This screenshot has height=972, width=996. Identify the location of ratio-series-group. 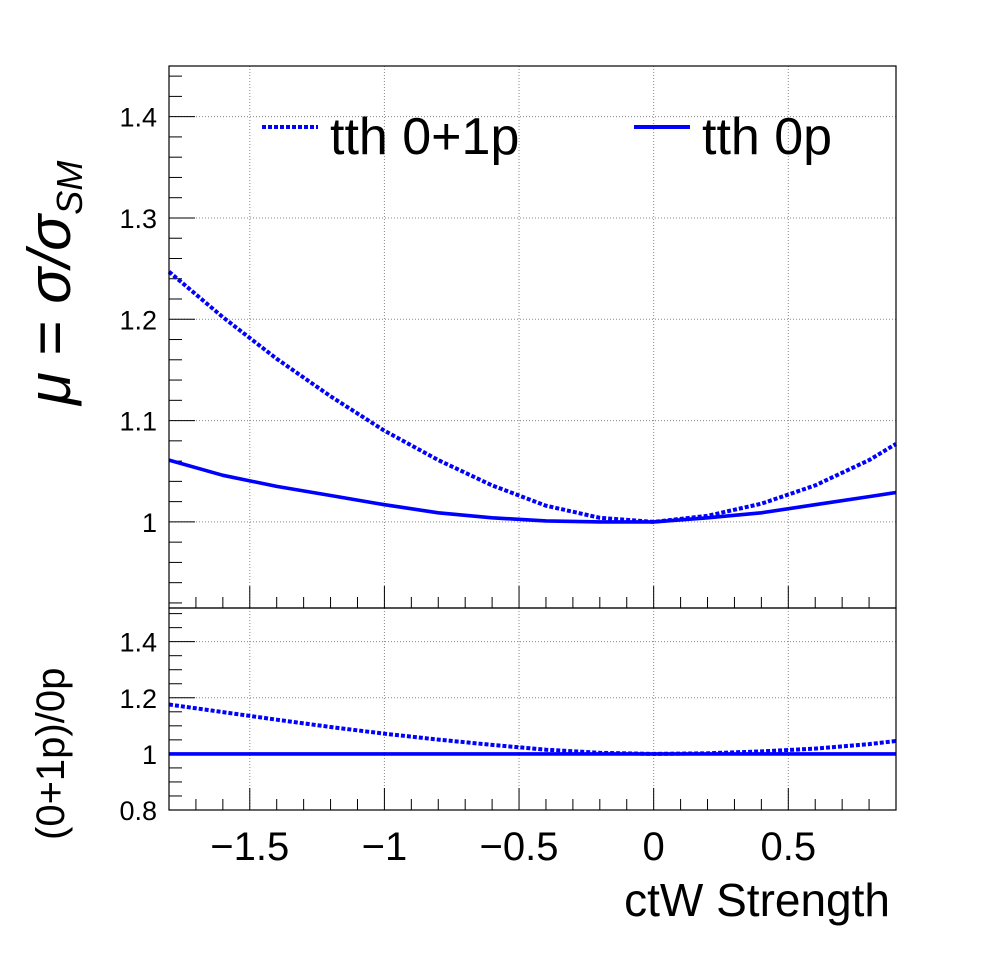
(532, 729).